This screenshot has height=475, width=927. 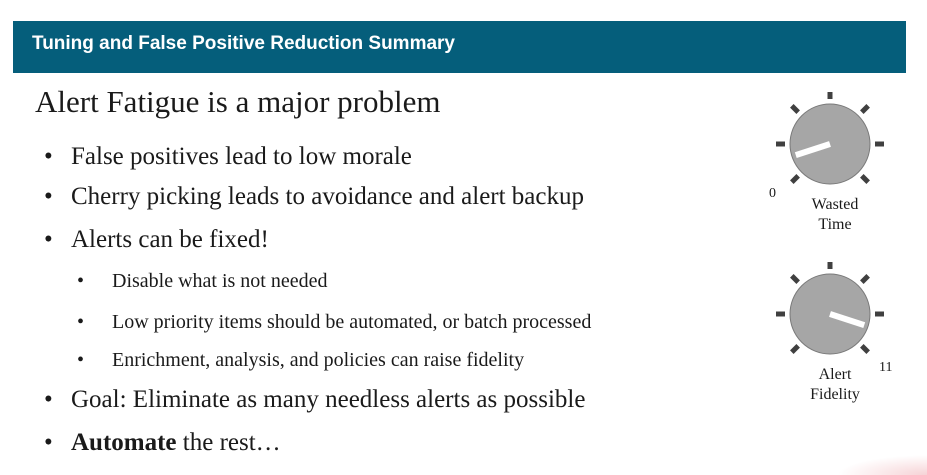 I want to click on slide-heading: Alert Fatigue is a major problem, so click(x=238, y=101).